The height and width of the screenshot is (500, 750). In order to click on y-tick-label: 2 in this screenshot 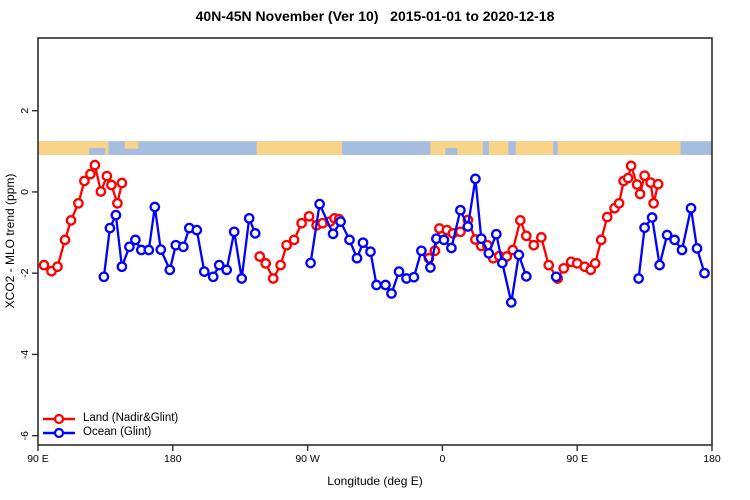, I will do `click(25, 111)`.